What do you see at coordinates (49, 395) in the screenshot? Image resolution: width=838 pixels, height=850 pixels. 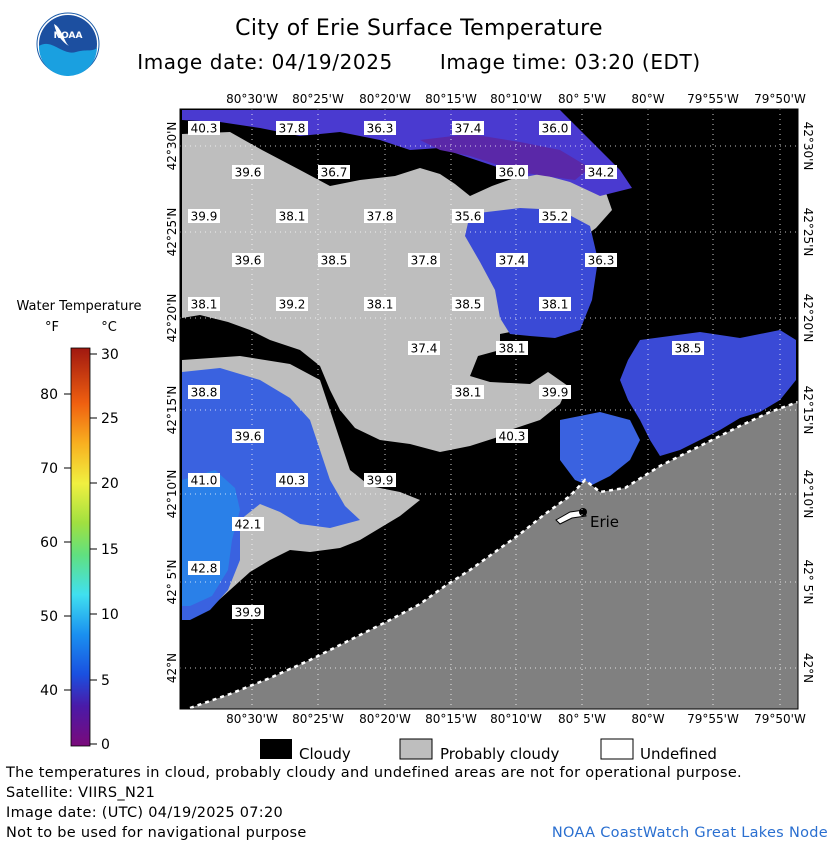 I see `legend-f-tick: 80` at bounding box center [49, 395].